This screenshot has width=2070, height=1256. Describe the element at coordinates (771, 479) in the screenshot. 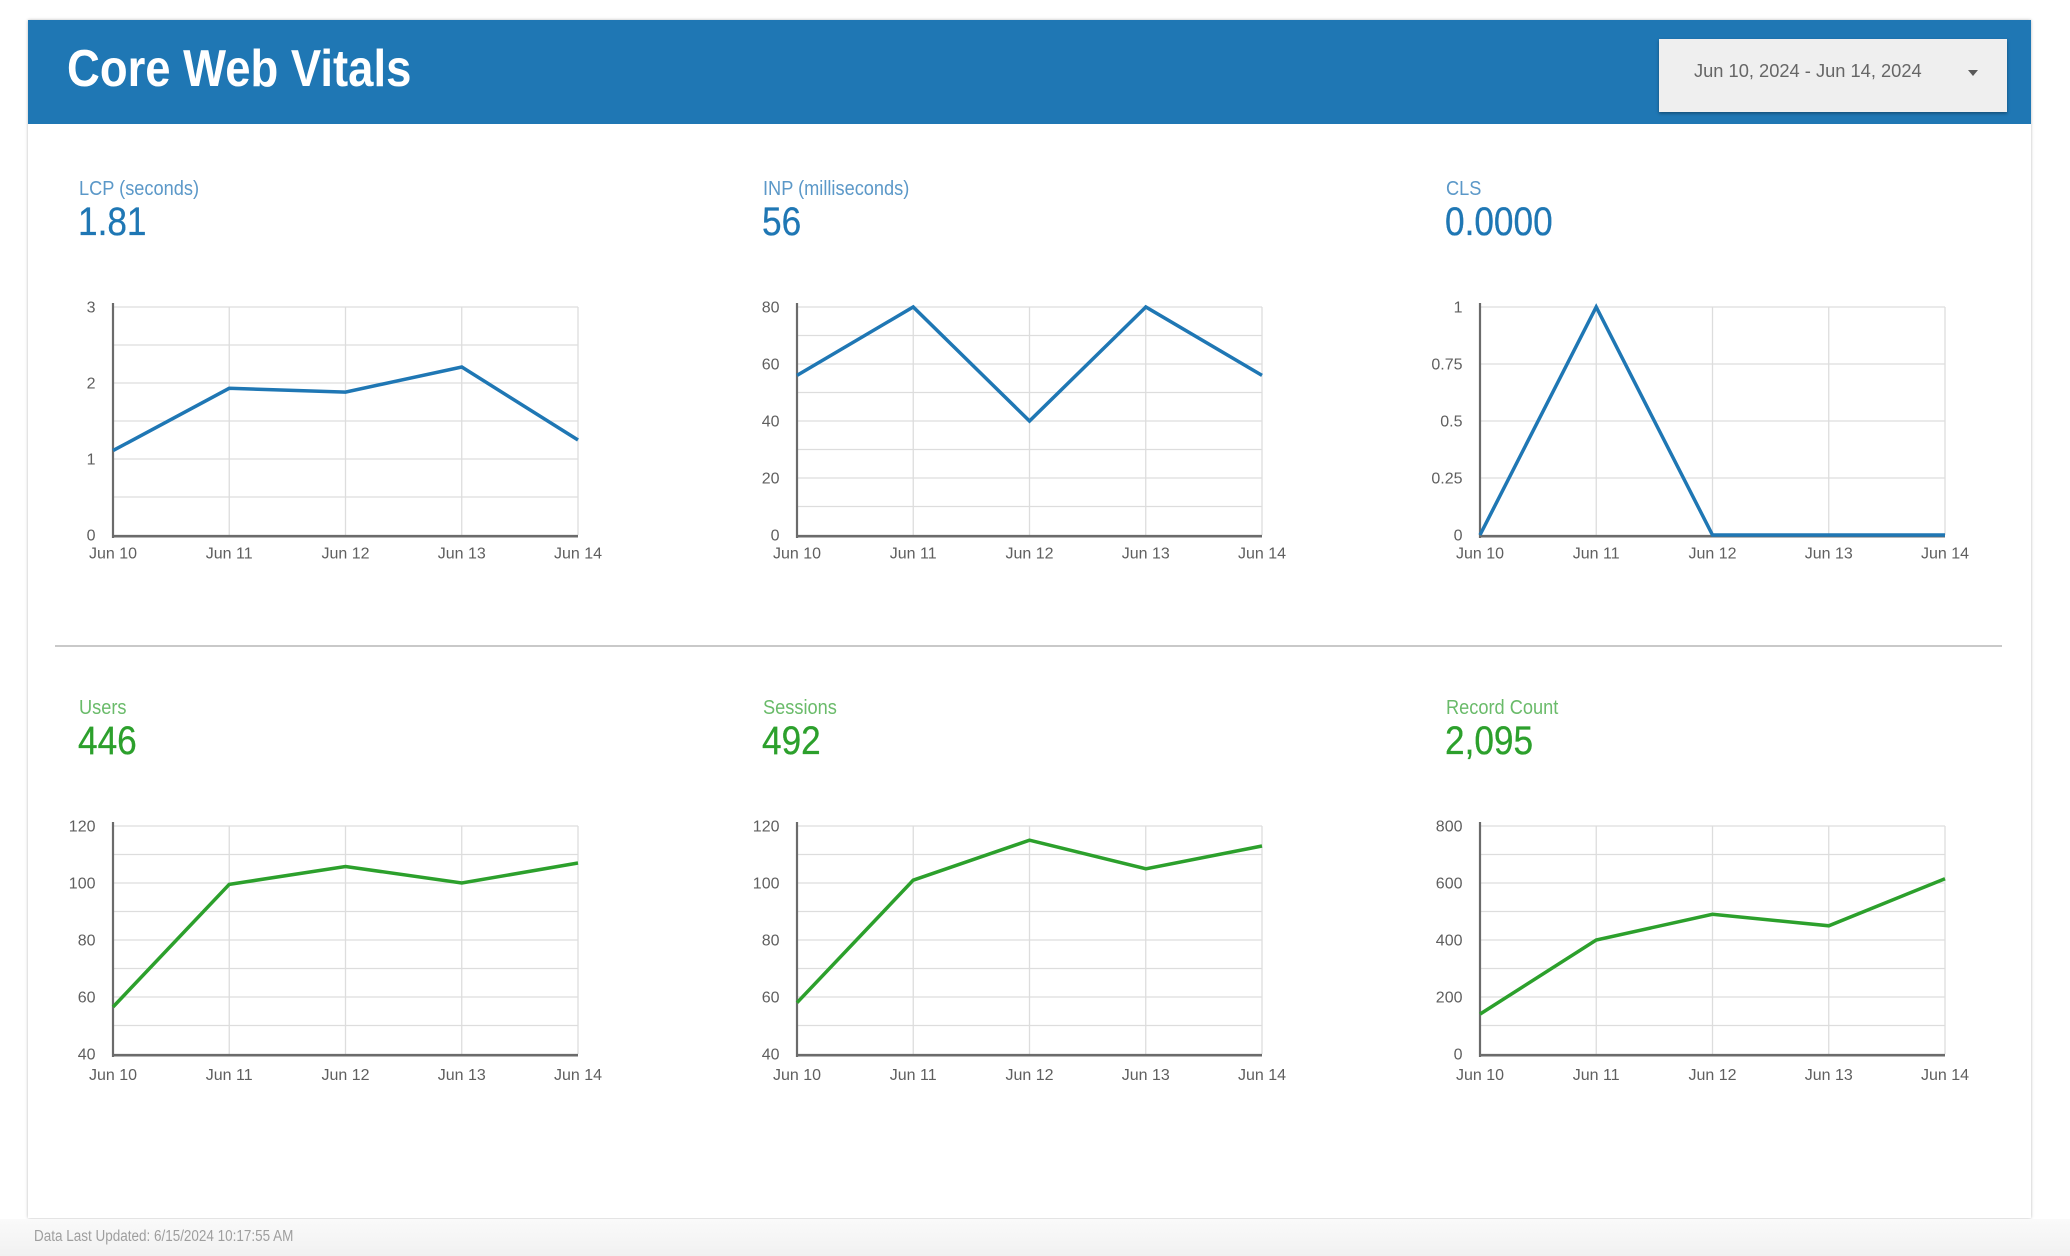

I see `svg-text: 20` at that location.